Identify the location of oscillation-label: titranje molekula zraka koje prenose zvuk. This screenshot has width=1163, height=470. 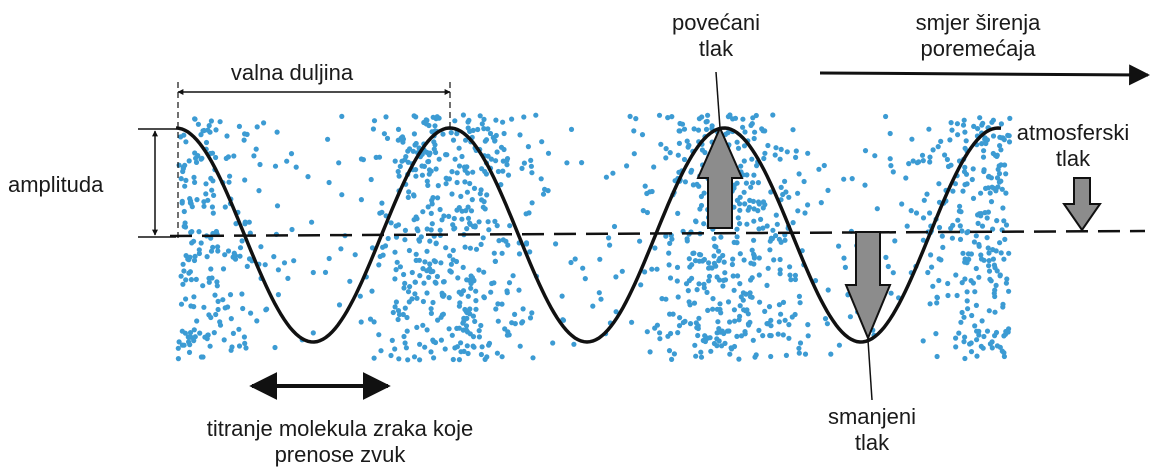
(340, 441).